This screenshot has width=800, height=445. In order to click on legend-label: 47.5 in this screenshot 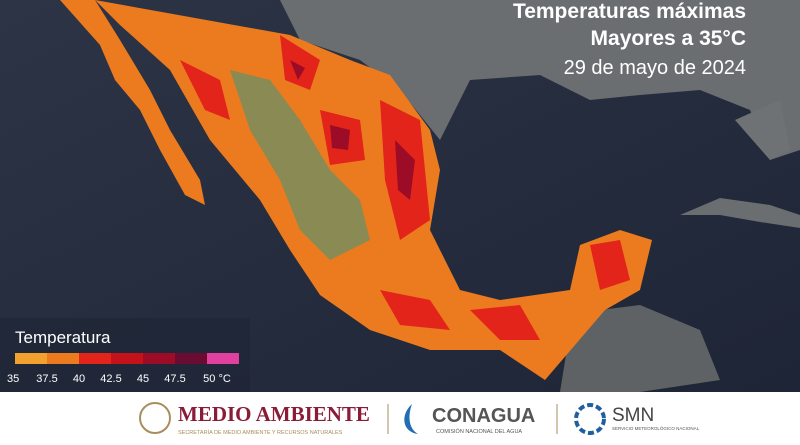, I will do `click(174, 379)`.